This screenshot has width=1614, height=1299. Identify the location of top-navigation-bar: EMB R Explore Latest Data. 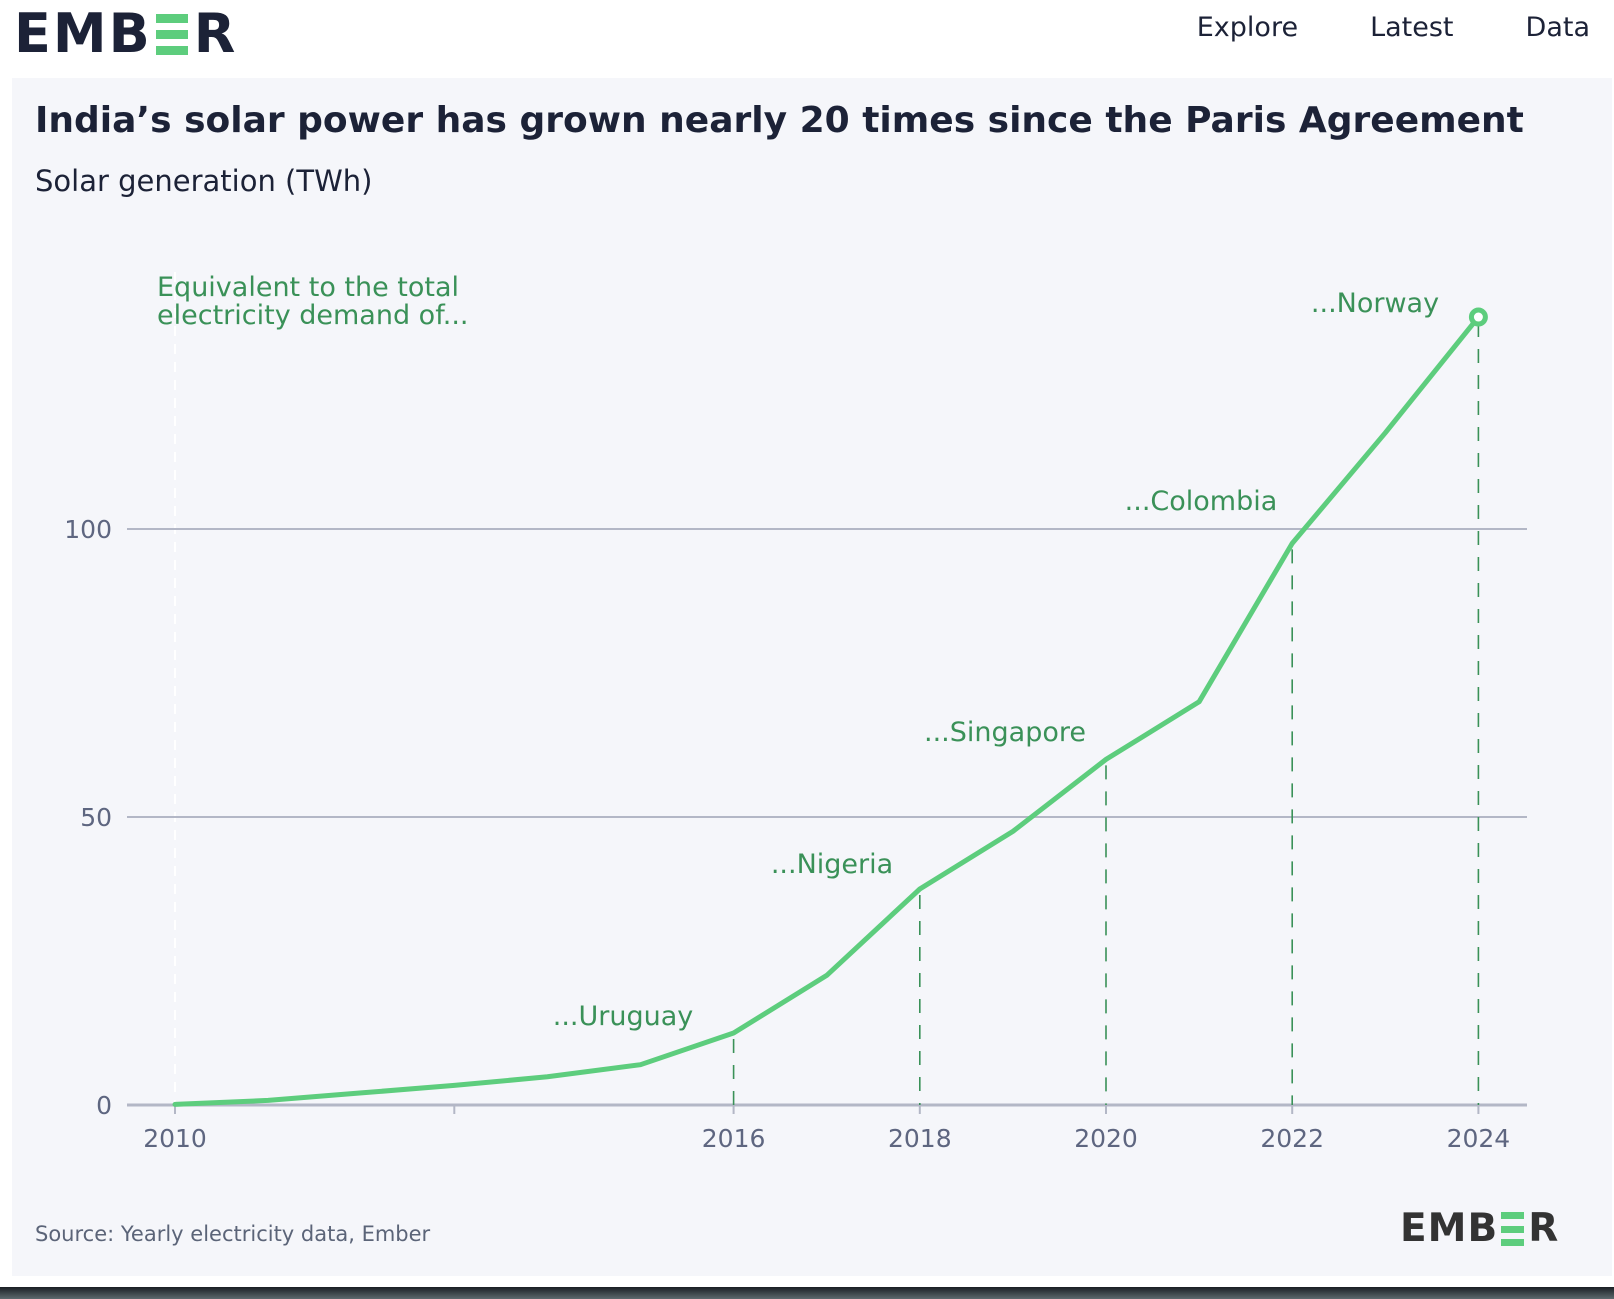
(807, 38).